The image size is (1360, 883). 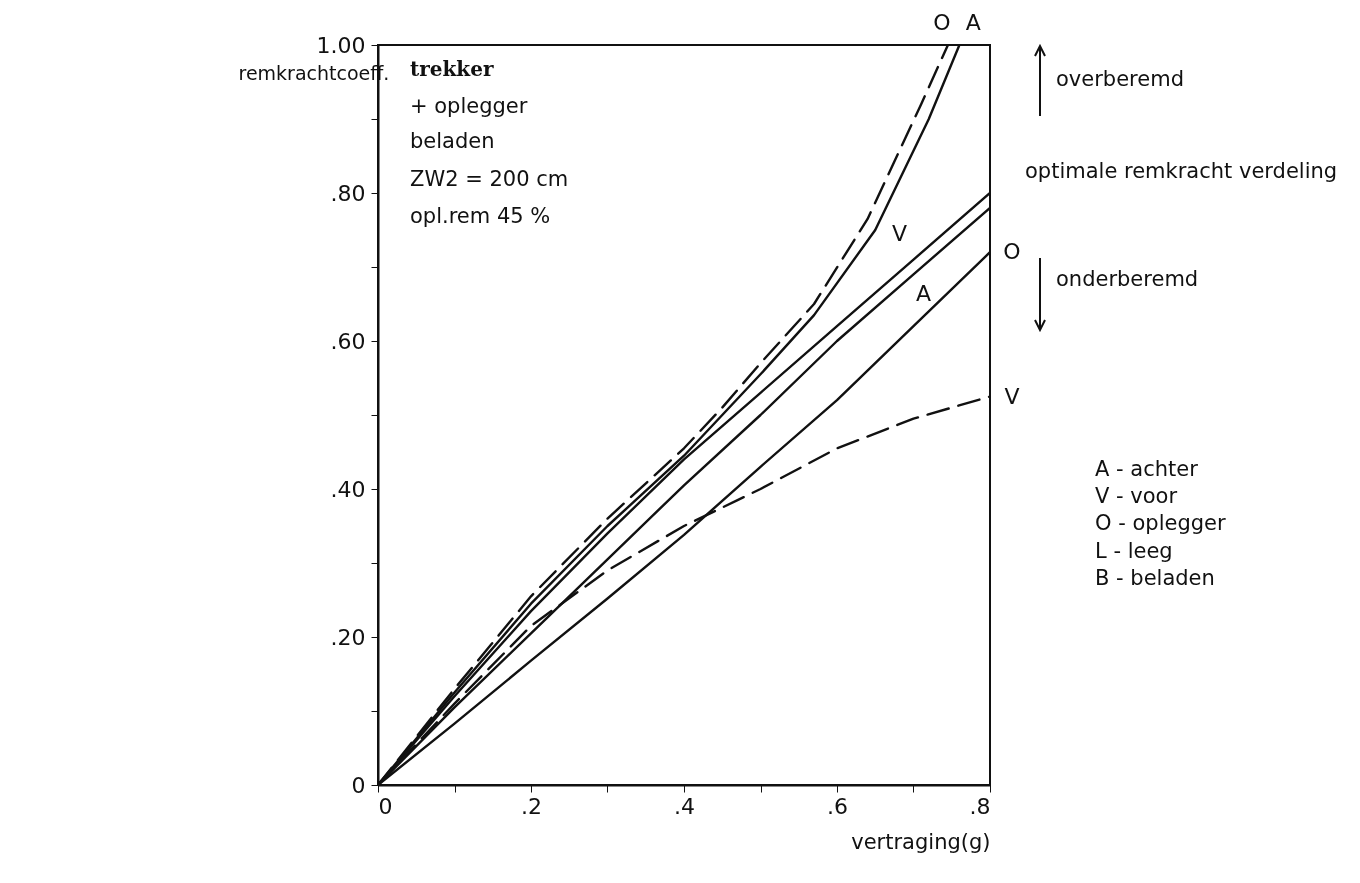 What do you see at coordinates (489, 179) in the screenshot?
I see `annotation: ZW2 = 200 cm` at bounding box center [489, 179].